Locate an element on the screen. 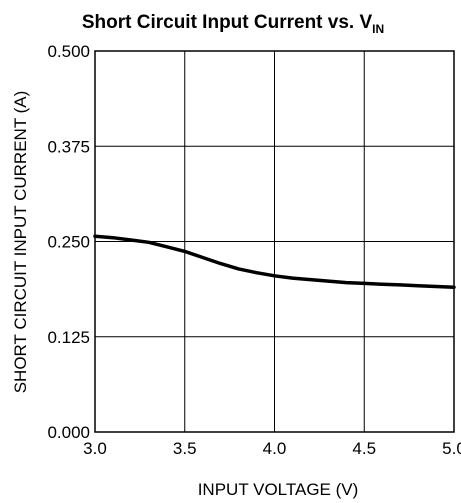 Image resolution: width=461 pixels, height=503 pixels. series-layer is located at coordinates (274, 261).